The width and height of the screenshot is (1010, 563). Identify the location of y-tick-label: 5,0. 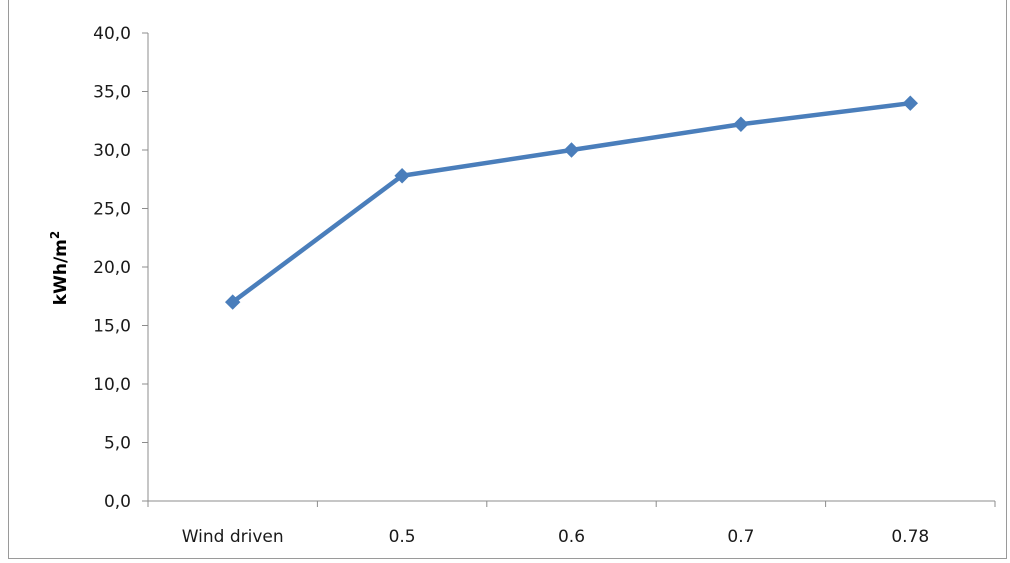
(117, 444).